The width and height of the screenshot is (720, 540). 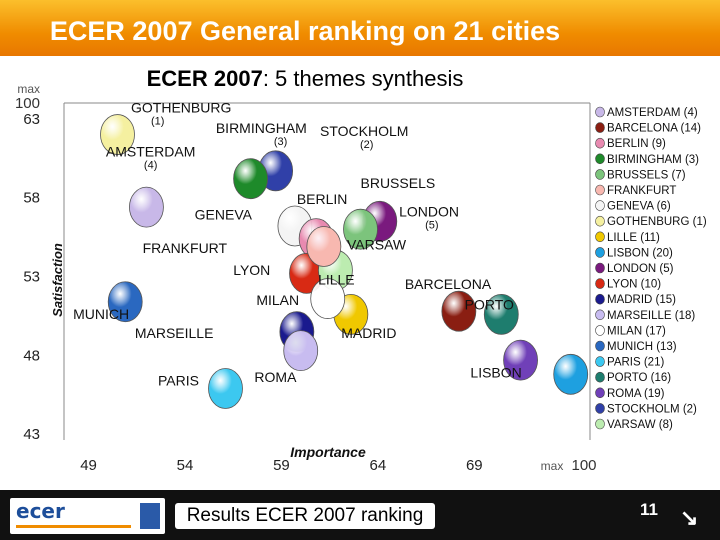 What do you see at coordinates (251, 270) in the screenshot?
I see `point-label-lyon: LYON` at bounding box center [251, 270].